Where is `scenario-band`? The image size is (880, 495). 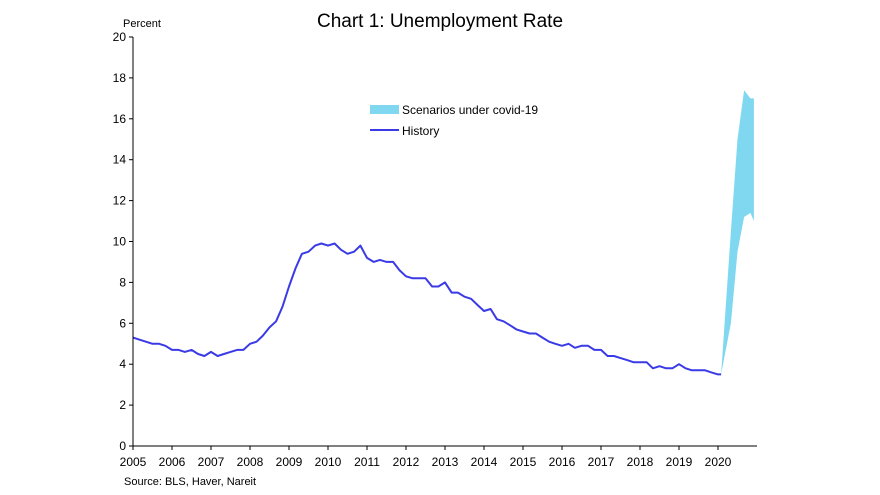
scenario-band is located at coordinates (737, 232).